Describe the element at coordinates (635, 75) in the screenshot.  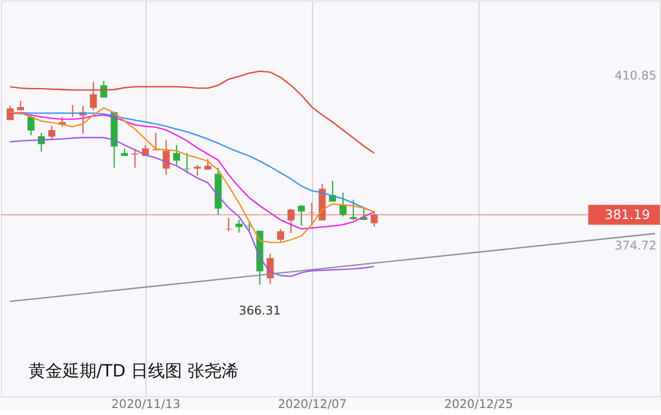
I see `y-tick-label: 410.85` at that location.